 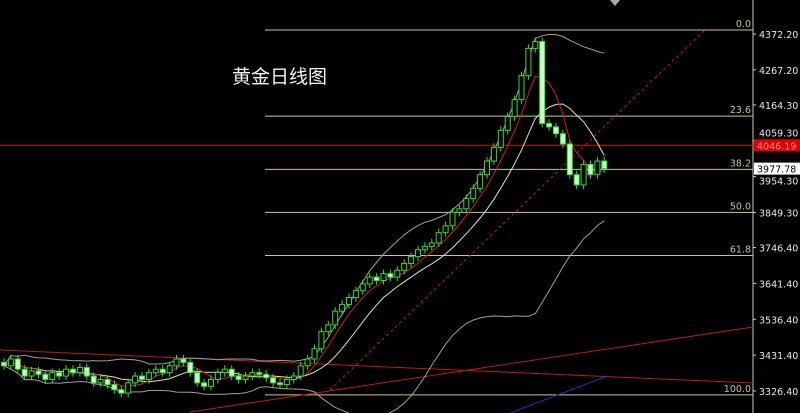 What do you see at coordinates (778, 35) in the screenshot?
I see `y-tick-label: 4372.20` at bounding box center [778, 35].